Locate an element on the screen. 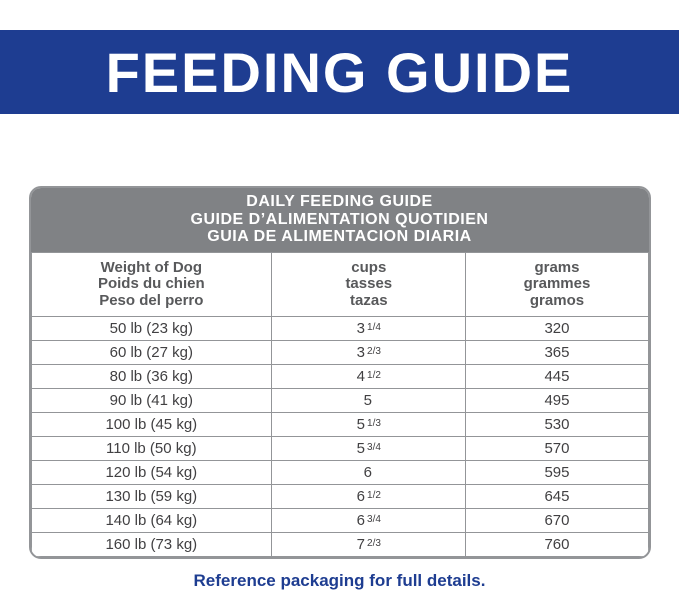 The height and width of the screenshot is (595, 679). grams-cell: 365 is located at coordinates (557, 352).